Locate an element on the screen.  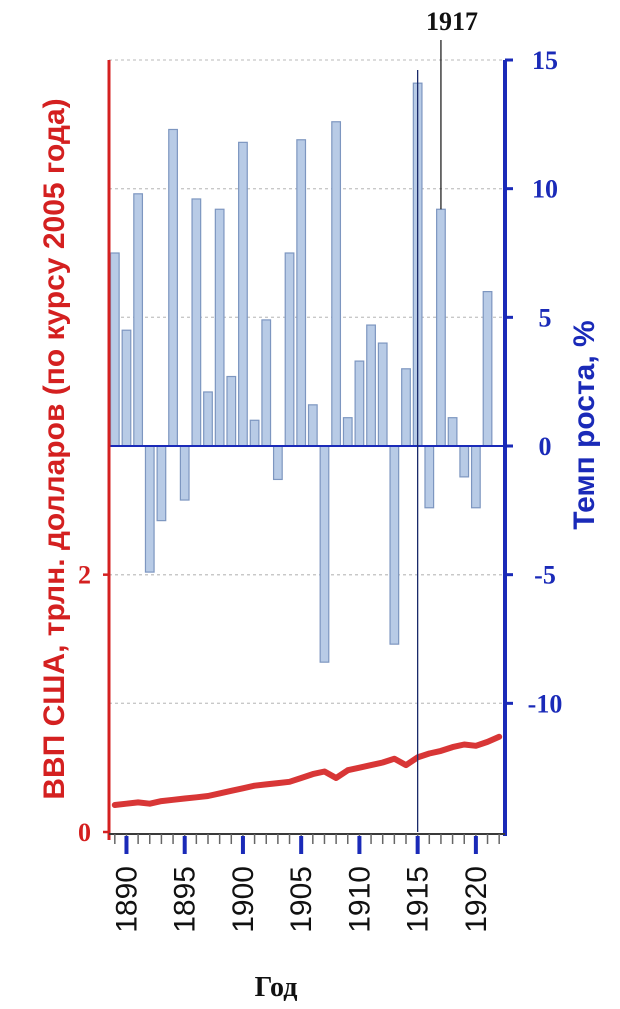
bar-1903 is located at coordinates (277, 463).